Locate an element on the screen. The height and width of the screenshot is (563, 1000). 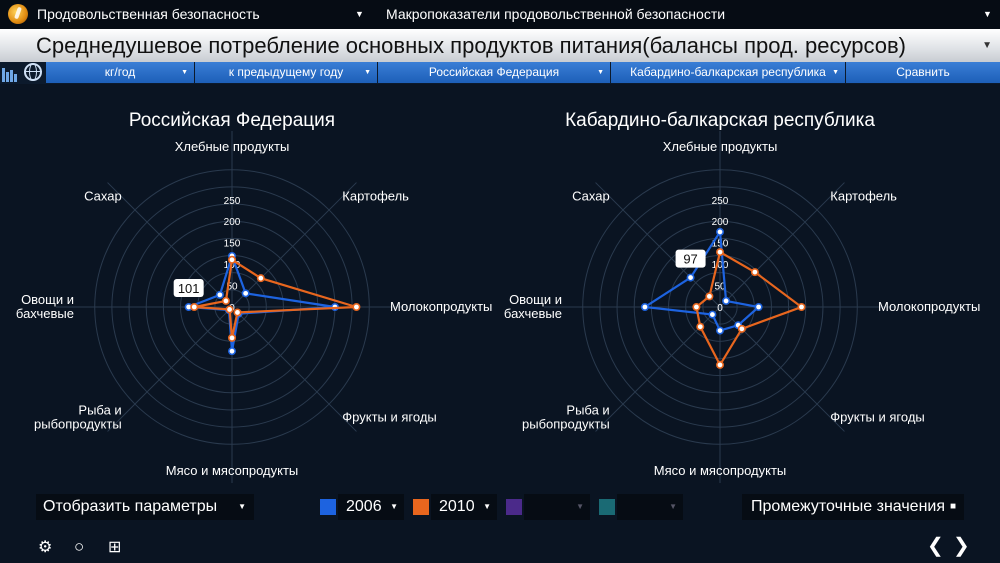
app-logo-icon is located at coordinates (18, 14).